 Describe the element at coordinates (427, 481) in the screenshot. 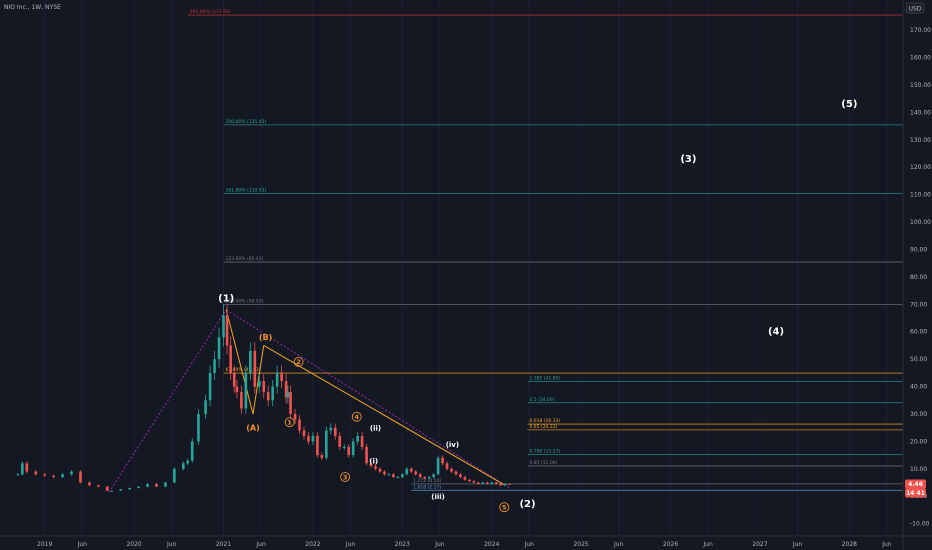

I see `fib-level-label: 1.272 (4.50)` at that location.